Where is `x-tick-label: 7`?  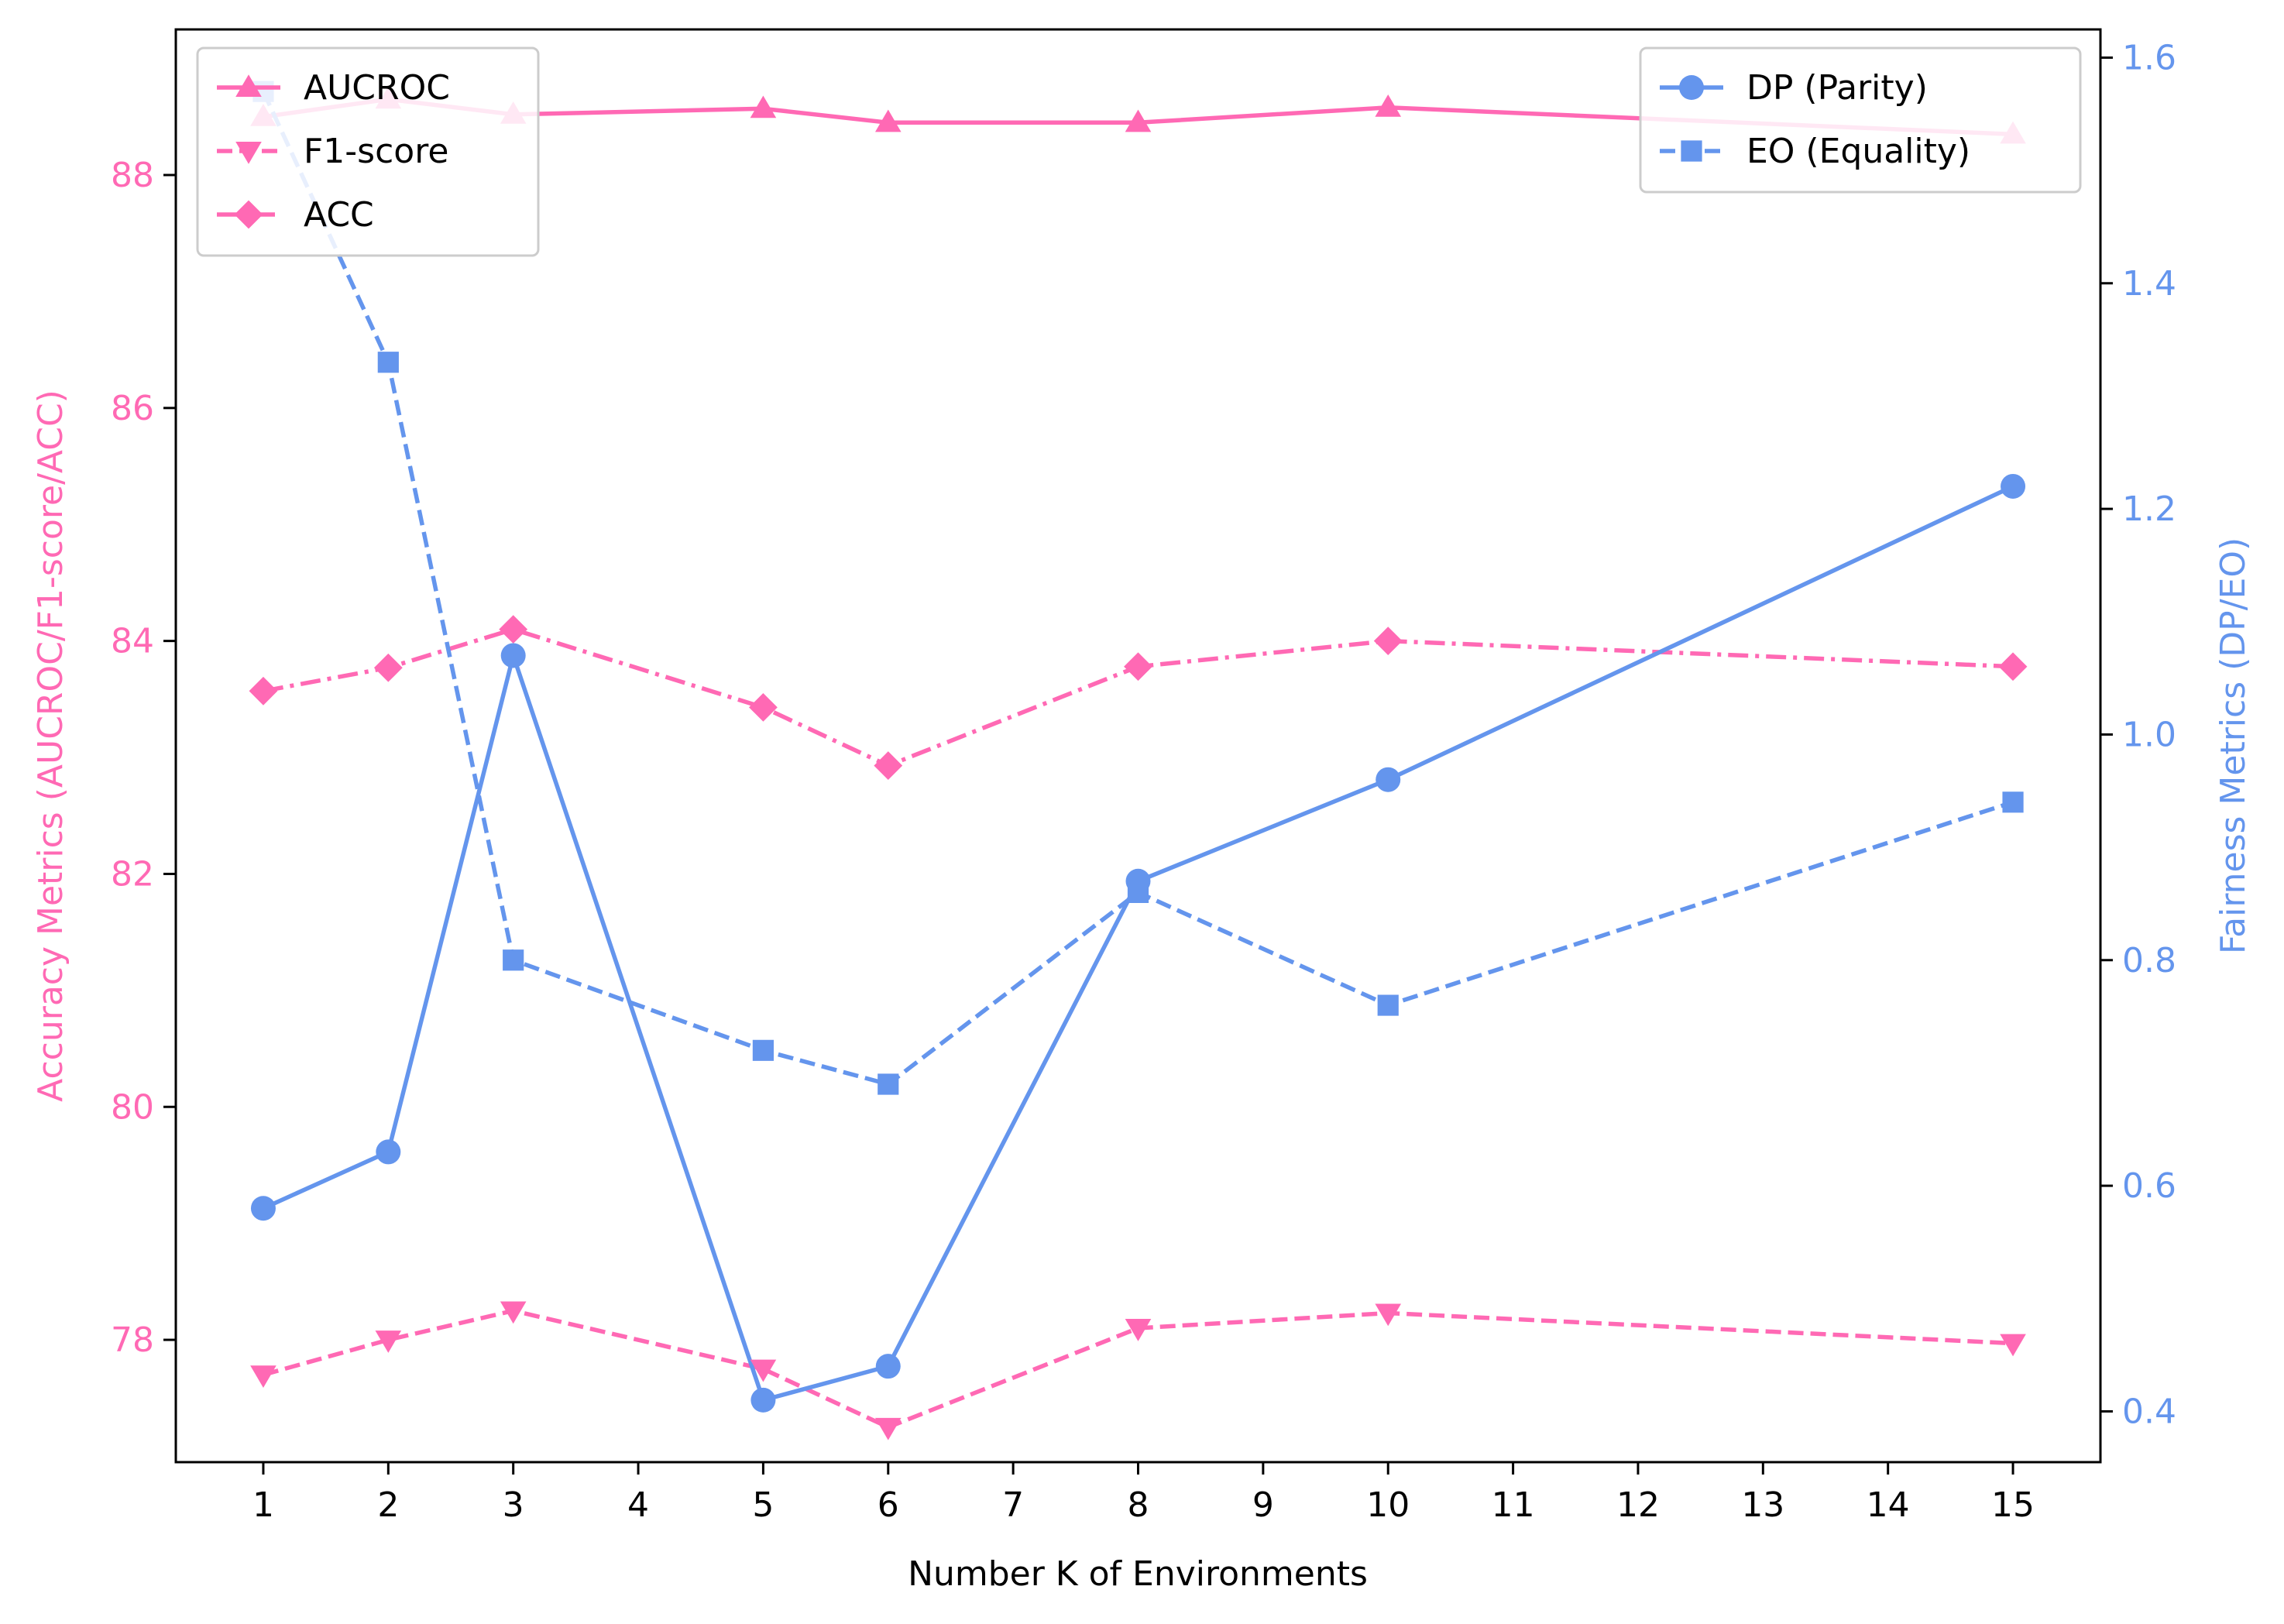
x-tick-label: 7 is located at coordinates (1013, 1505).